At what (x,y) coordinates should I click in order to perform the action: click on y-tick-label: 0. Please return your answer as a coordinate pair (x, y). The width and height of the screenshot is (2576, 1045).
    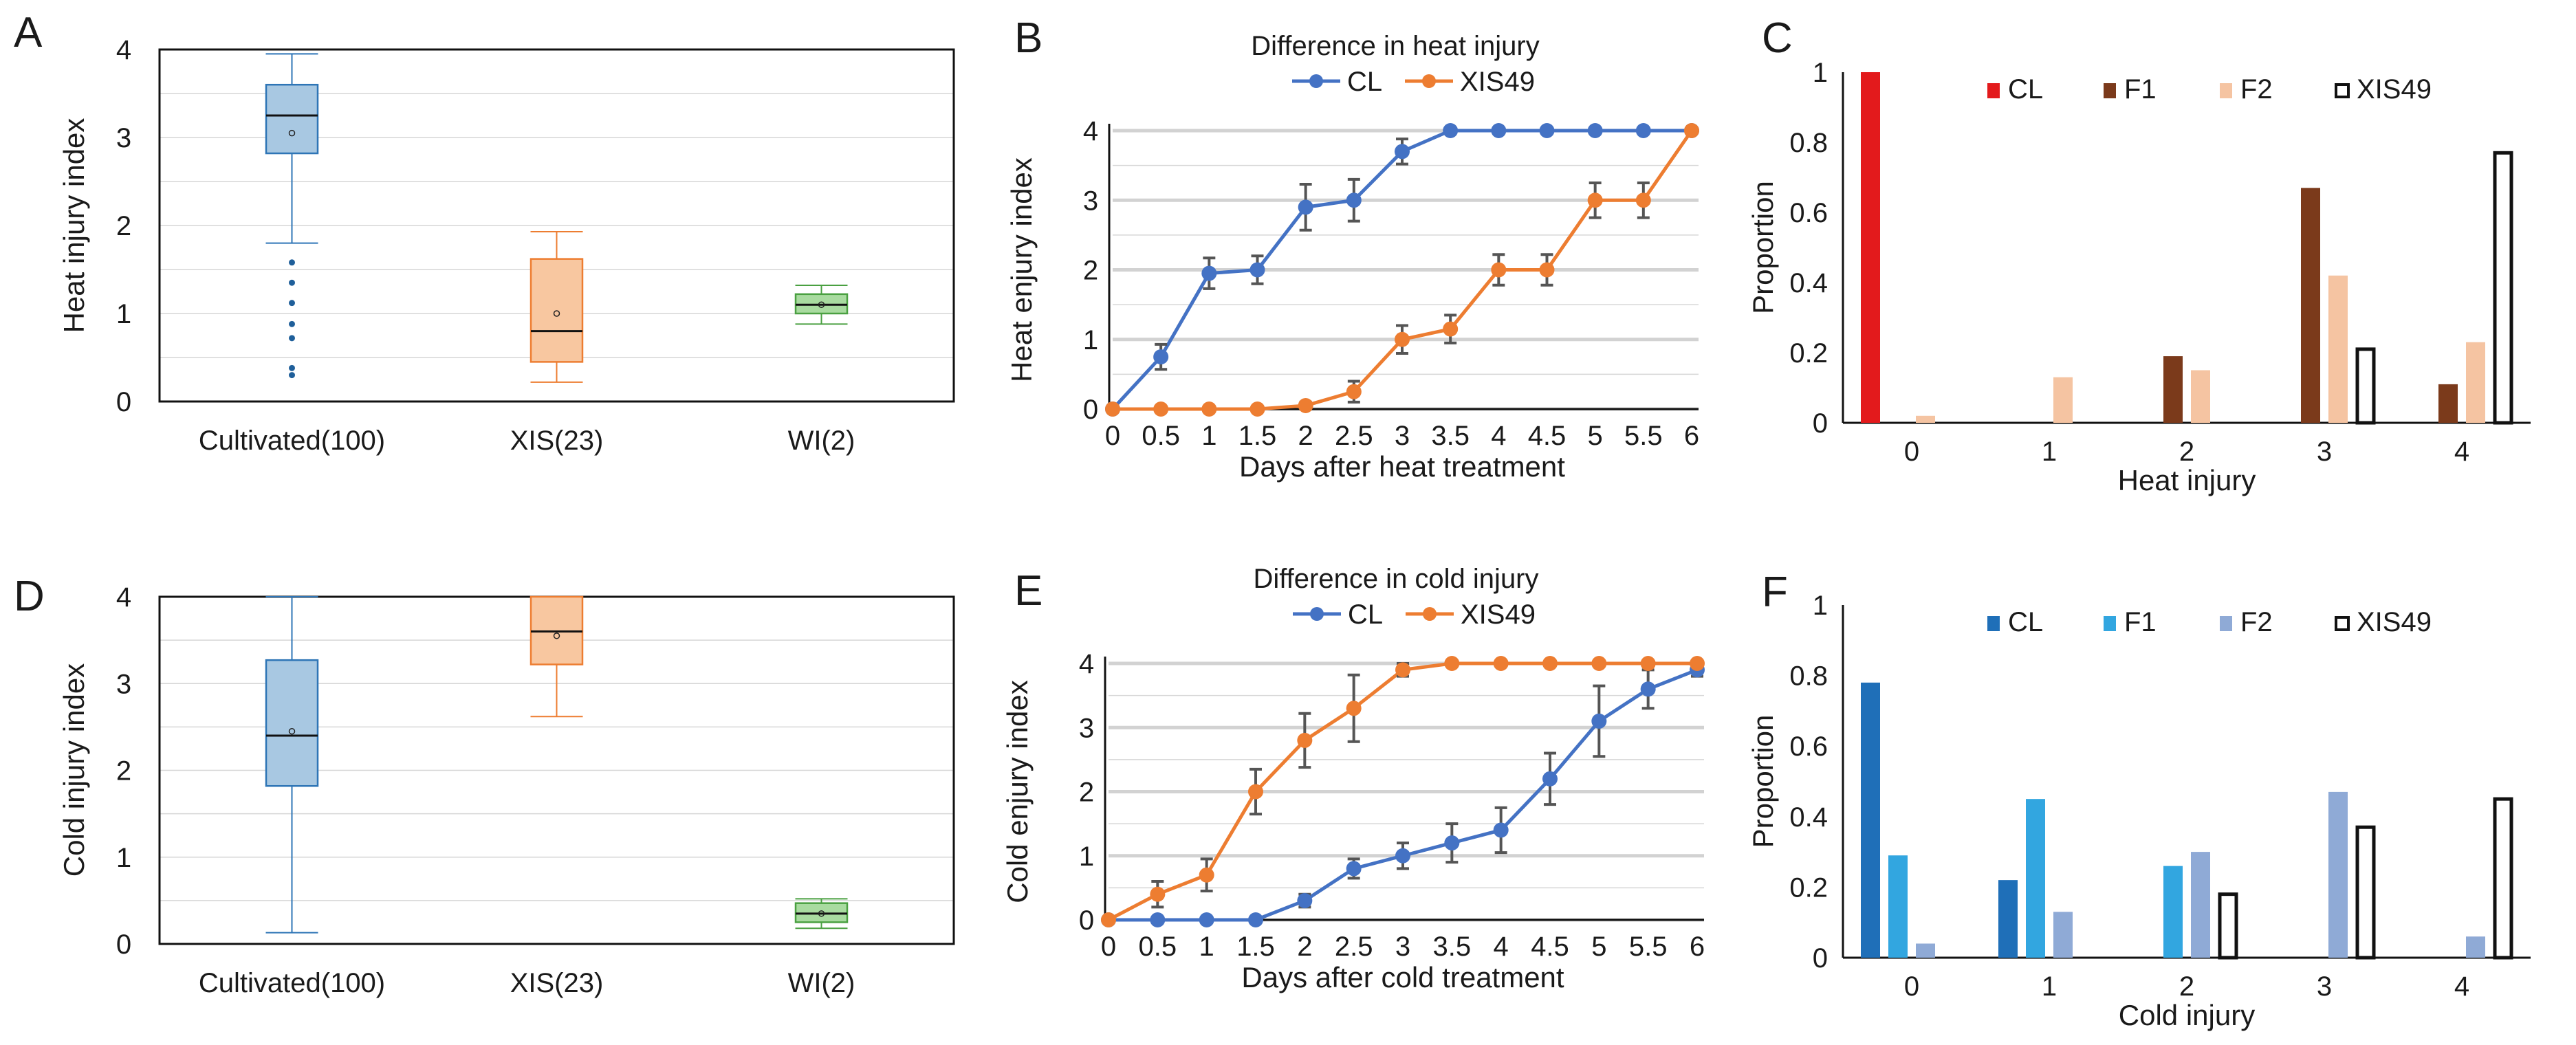
    Looking at the image, I should click on (1090, 410).